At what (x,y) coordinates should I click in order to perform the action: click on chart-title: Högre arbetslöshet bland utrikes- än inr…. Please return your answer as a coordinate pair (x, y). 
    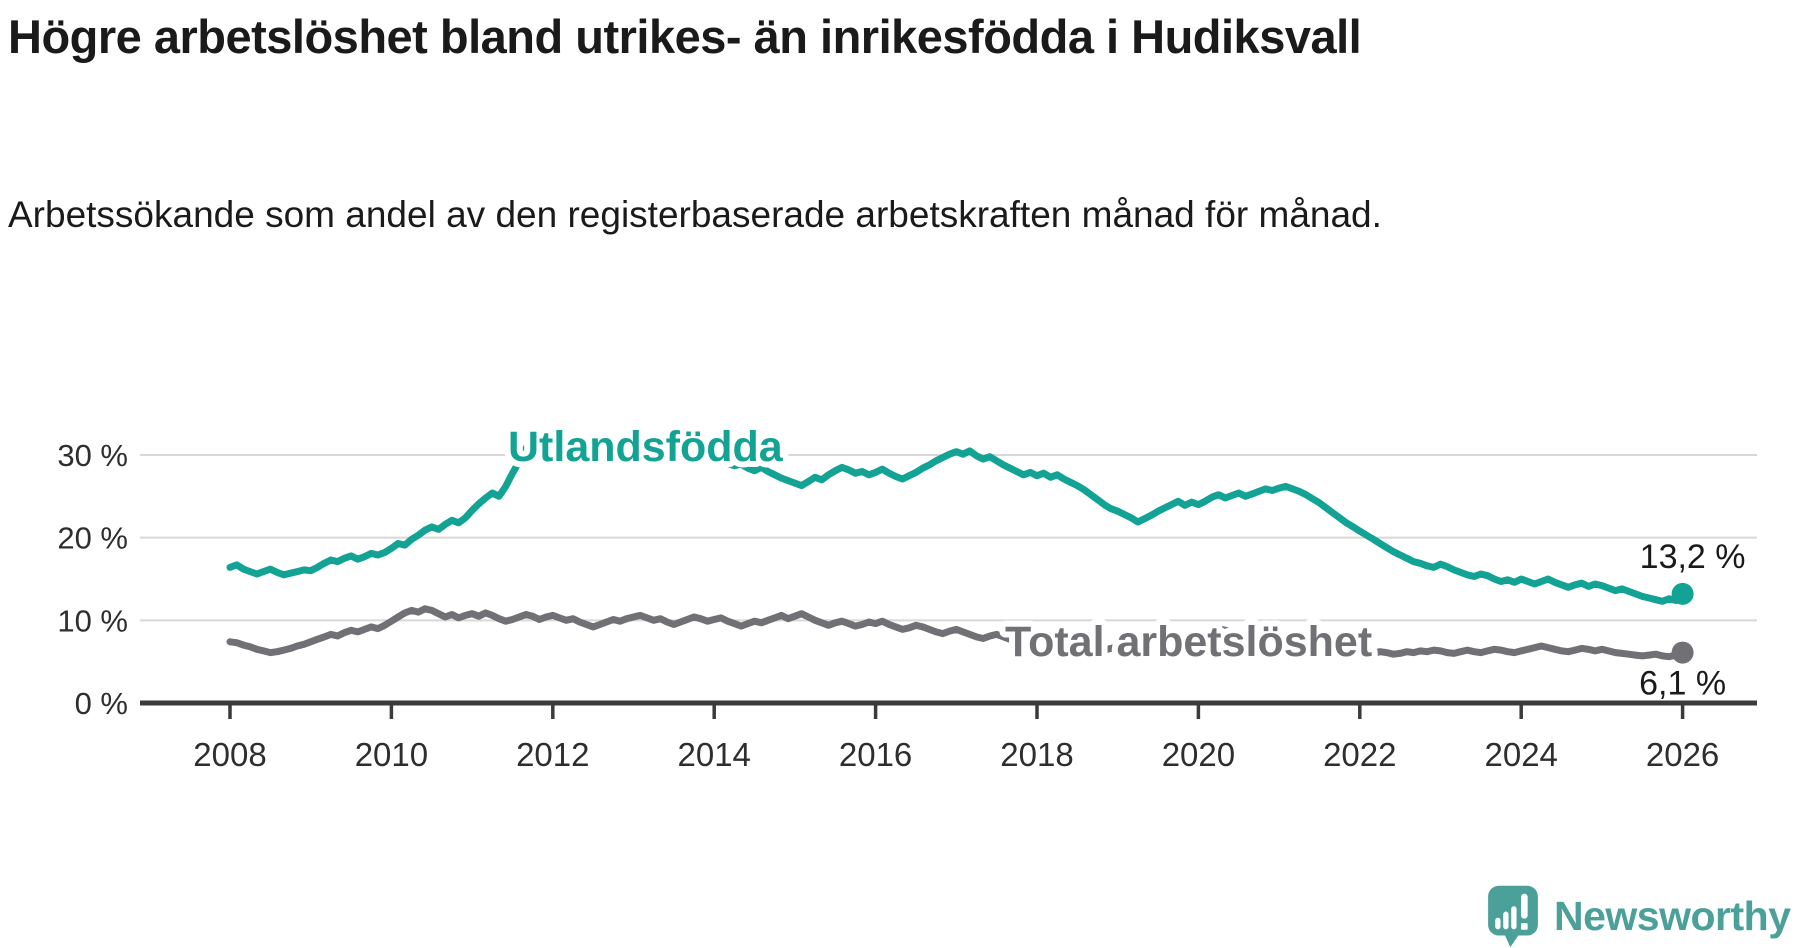
    Looking at the image, I should click on (685, 36).